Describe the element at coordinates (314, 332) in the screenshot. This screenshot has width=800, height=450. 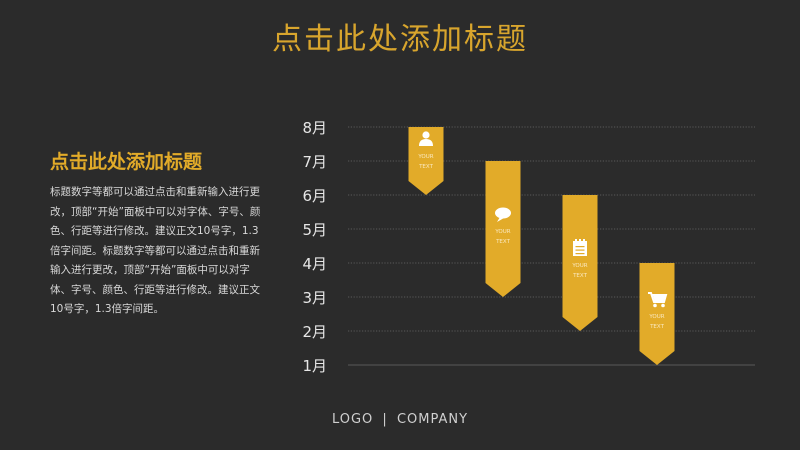
I see `y-tick-label: 2月` at that location.